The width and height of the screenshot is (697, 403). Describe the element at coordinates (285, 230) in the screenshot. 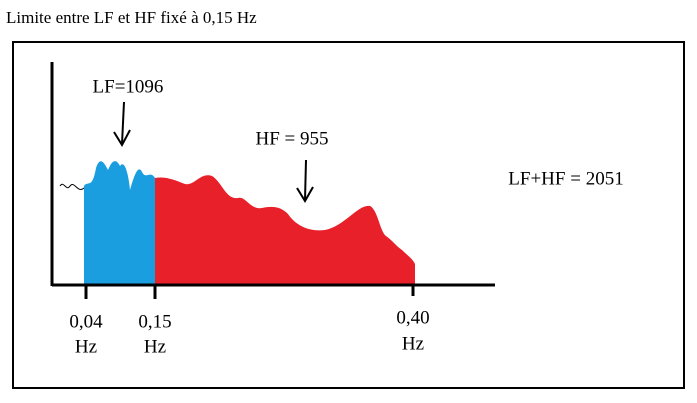

I see `hf-band` at that location.